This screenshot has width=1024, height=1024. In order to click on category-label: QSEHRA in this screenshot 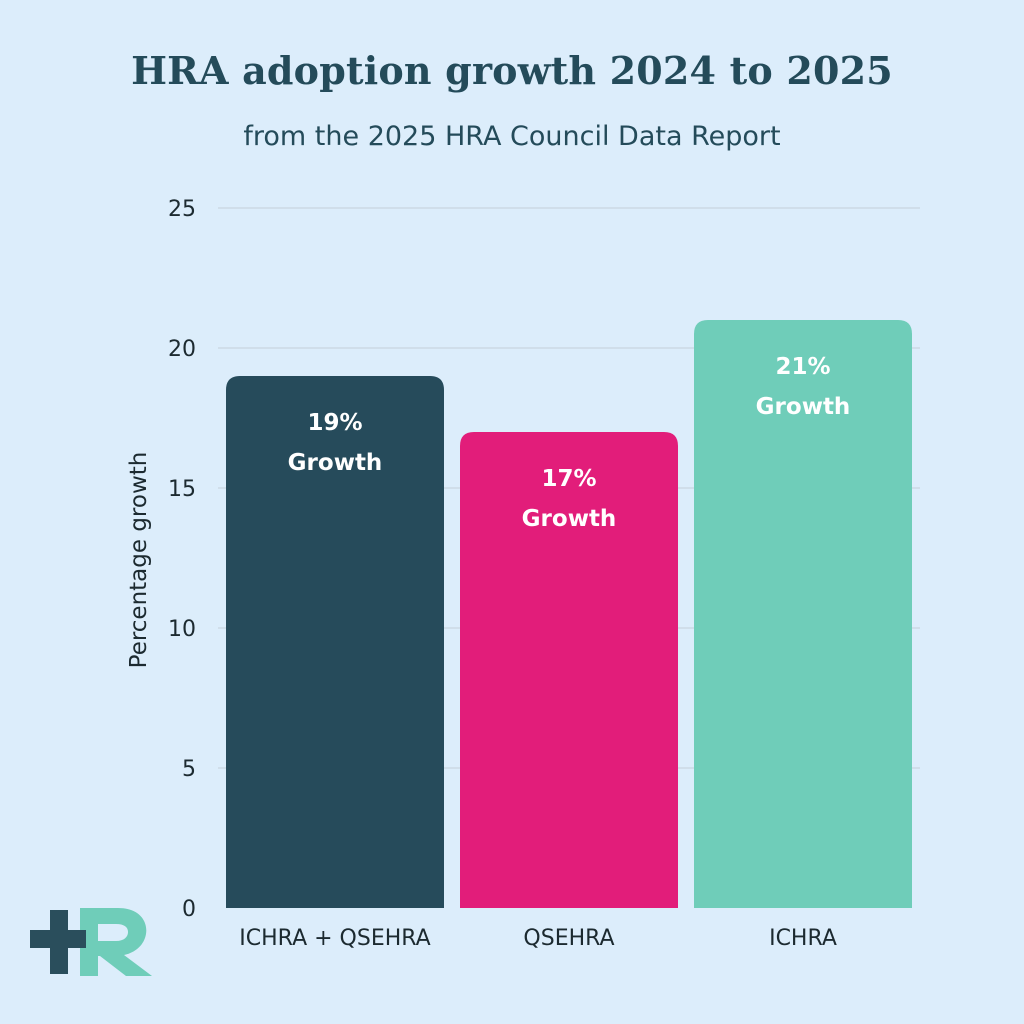, I will do `click(568, 938)`.